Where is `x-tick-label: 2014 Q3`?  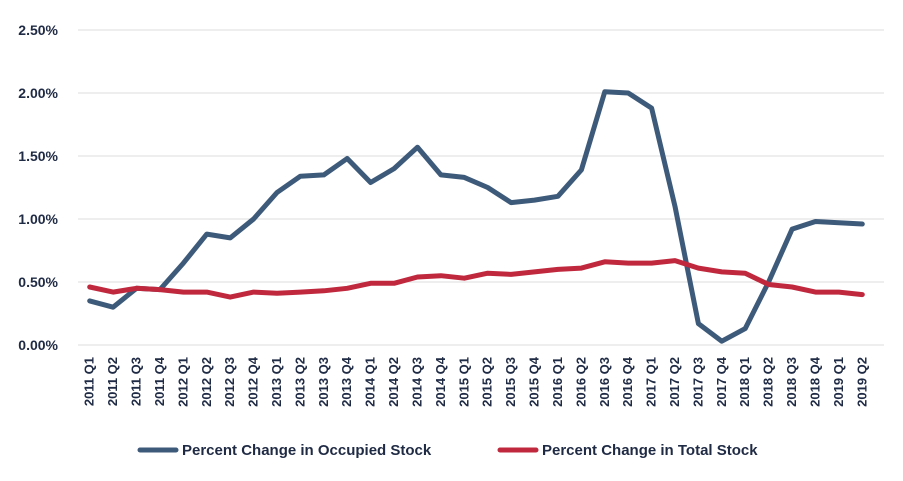 x-tick-label: 2014 Q3 is located at coordinates (416, 382).